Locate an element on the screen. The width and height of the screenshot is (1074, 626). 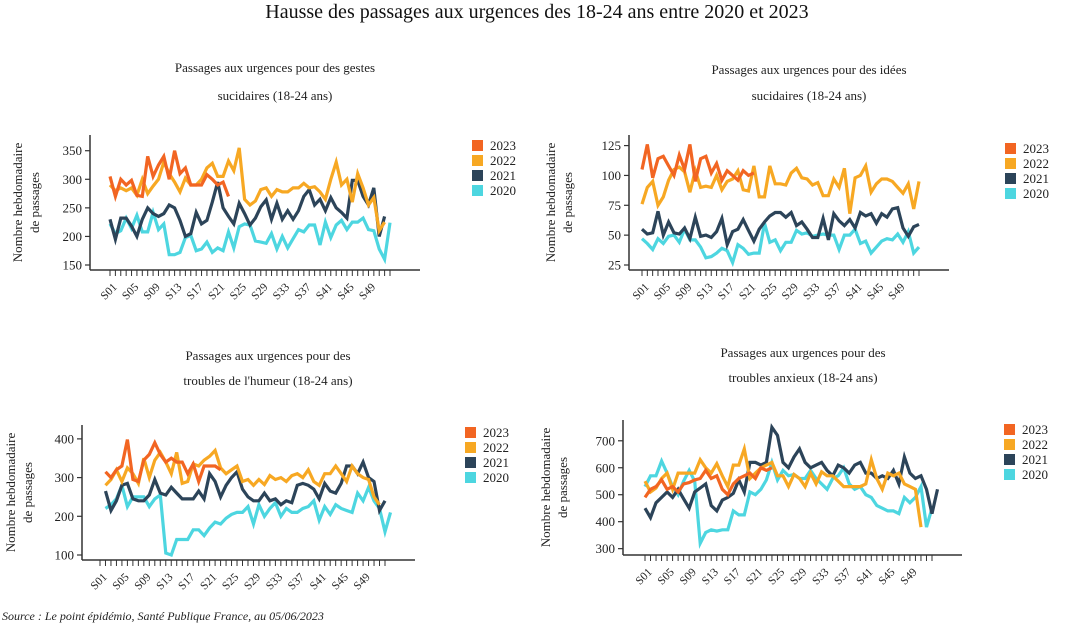
y-tick-label: 350 is located at coordinates (73, 150).